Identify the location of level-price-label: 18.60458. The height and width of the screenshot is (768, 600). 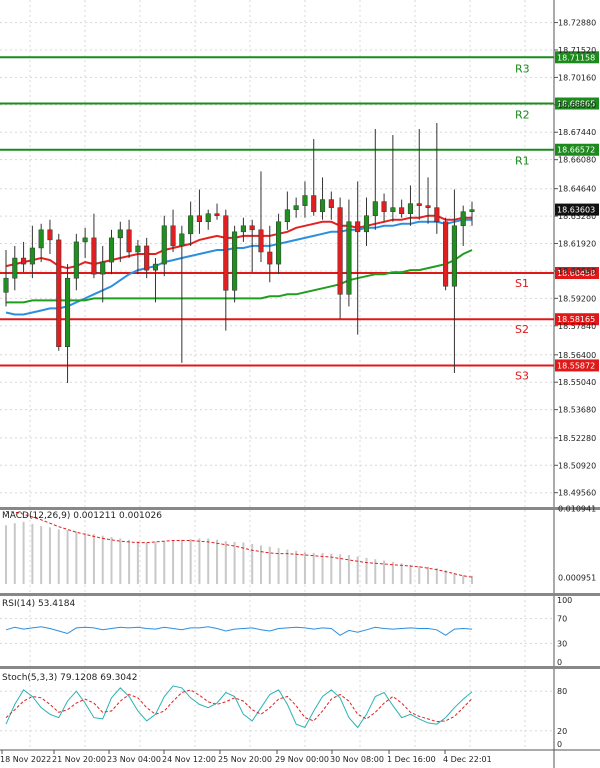
(576, 273).